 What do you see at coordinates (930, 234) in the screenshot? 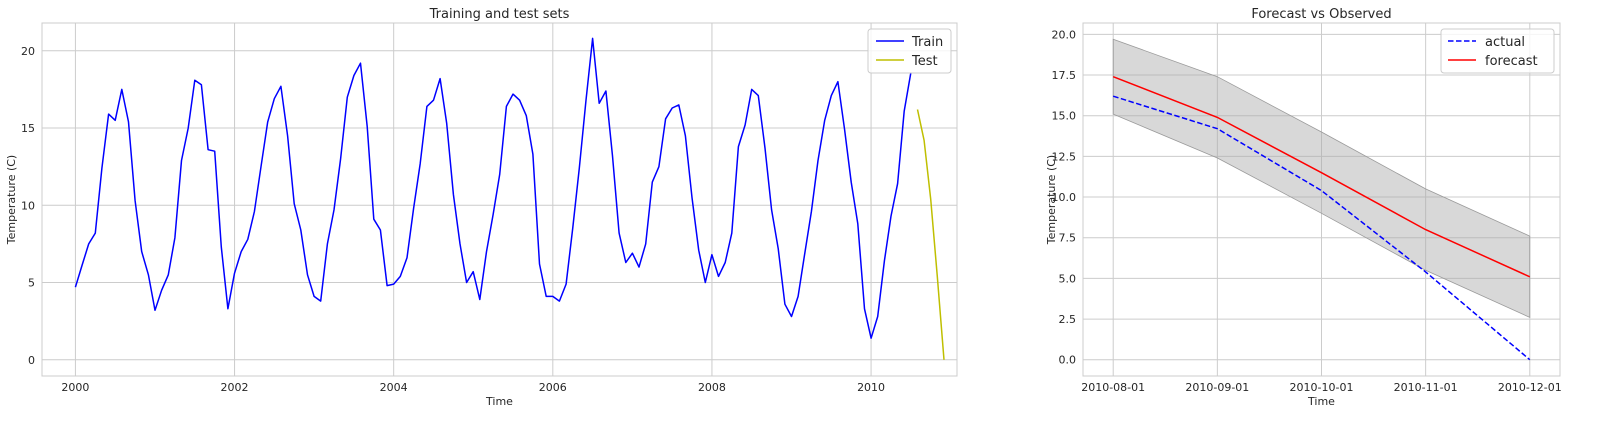
I see `series-line-test` at bounding box center [930, 234].